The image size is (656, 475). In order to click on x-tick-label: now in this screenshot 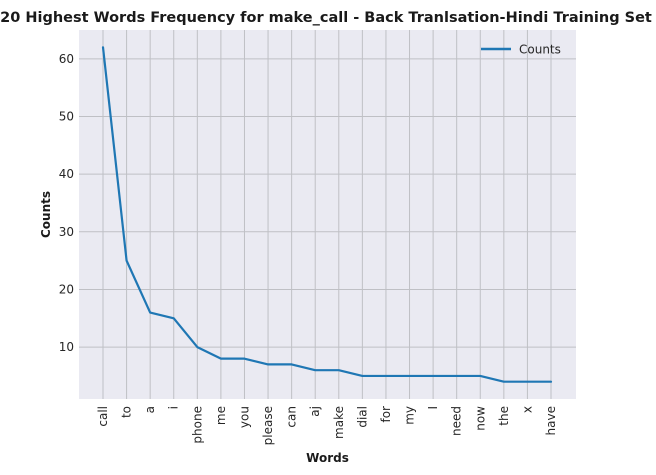, I will do `click(480, 418)`.